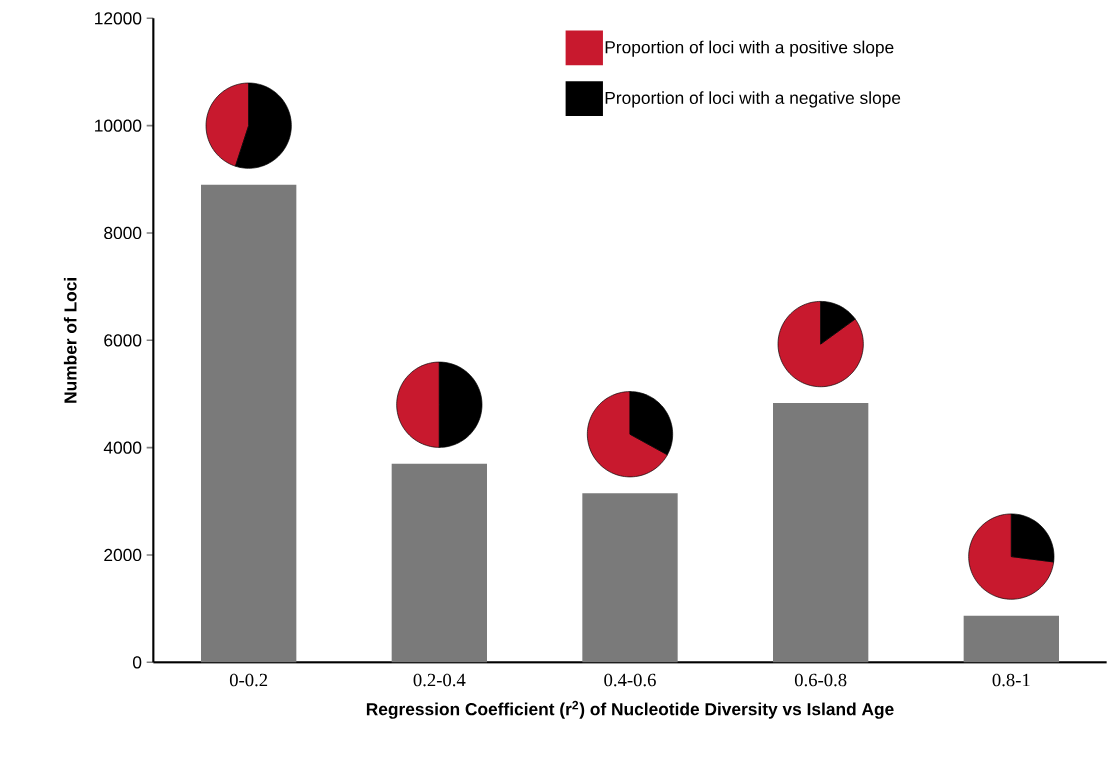 Image resolution: width=1107 pixels, height=757 pixels. What do you see at coordinates (123, 340) in the screenshot?
I see `y-tick-label: 6000` at bounding box center [123, 340].